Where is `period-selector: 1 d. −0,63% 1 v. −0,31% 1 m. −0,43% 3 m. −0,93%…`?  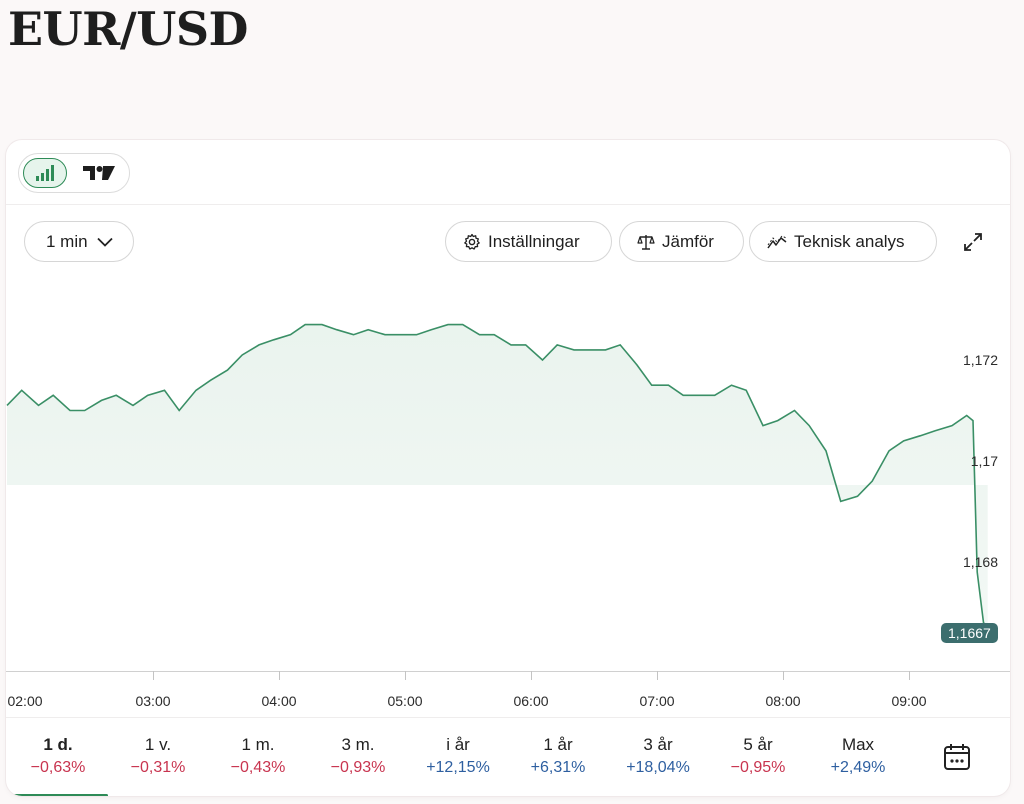 period-selector: 1 d. −0,63% 1 v. −0,31% 1 m. −0,43% 3 m. −0,93%… is located at coordinates (508, 756).